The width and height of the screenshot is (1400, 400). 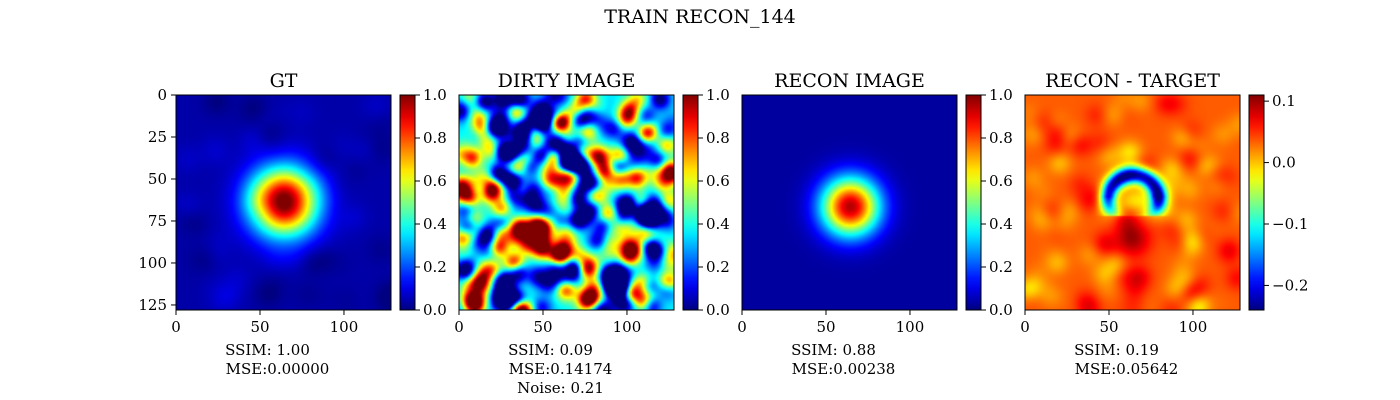 I want to click on y-tick-label: 125, so click(x=152, y=305).